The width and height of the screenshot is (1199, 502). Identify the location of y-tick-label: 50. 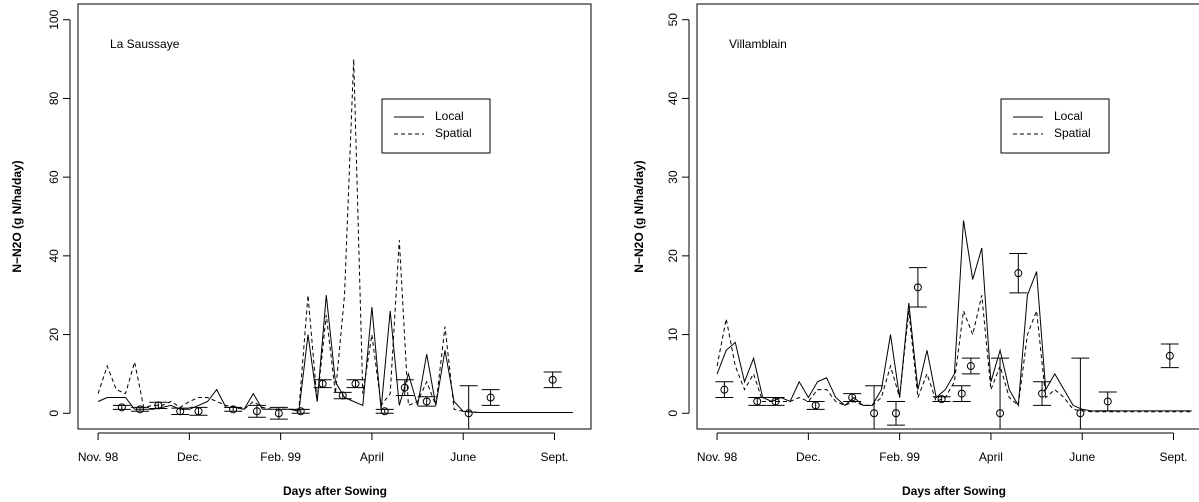
(673, 20).